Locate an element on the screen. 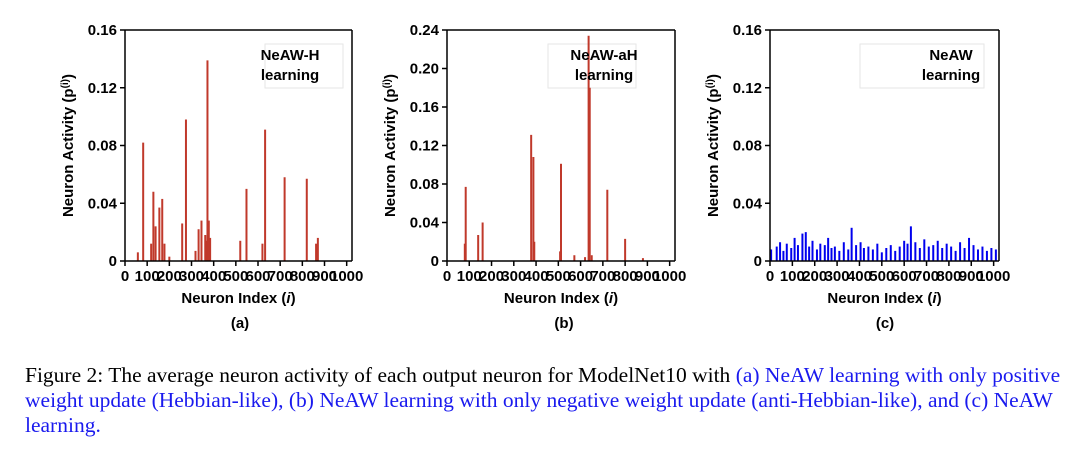 This screenshot has width=1080, height=473. panel-label: (c) is located at coordinates (885, 323).